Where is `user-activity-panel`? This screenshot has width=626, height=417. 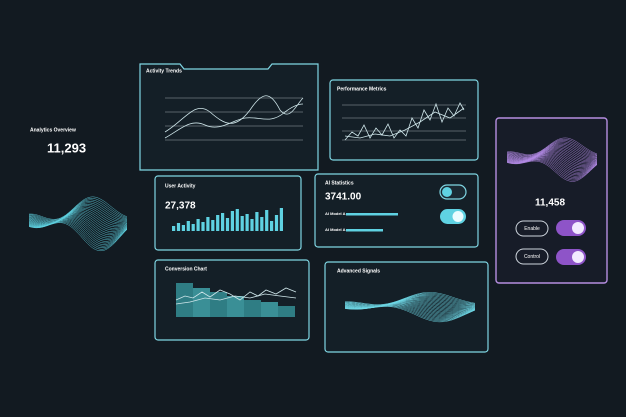 user-activity-panel is located at coordinates (228, 213).